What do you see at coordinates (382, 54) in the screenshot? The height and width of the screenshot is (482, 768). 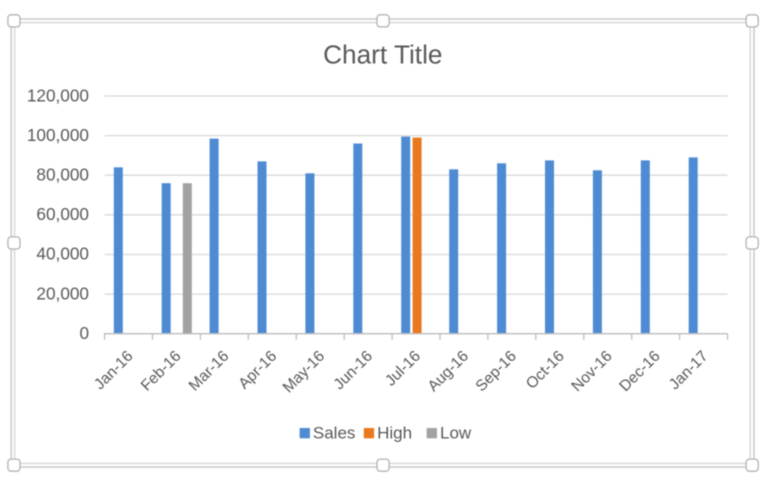 I see `svg-text: Chart Title` at bounding box center [382, 54].